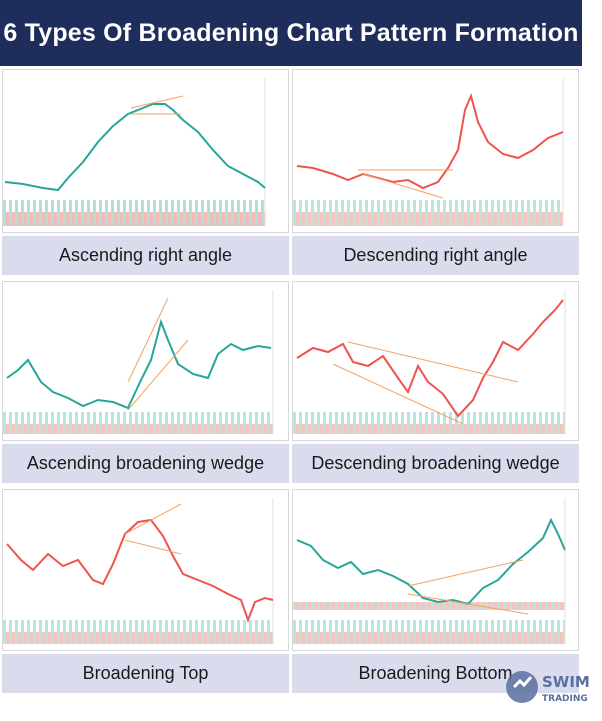  I want to click on caption: Ascending broadening wedge, so click(145, 463).